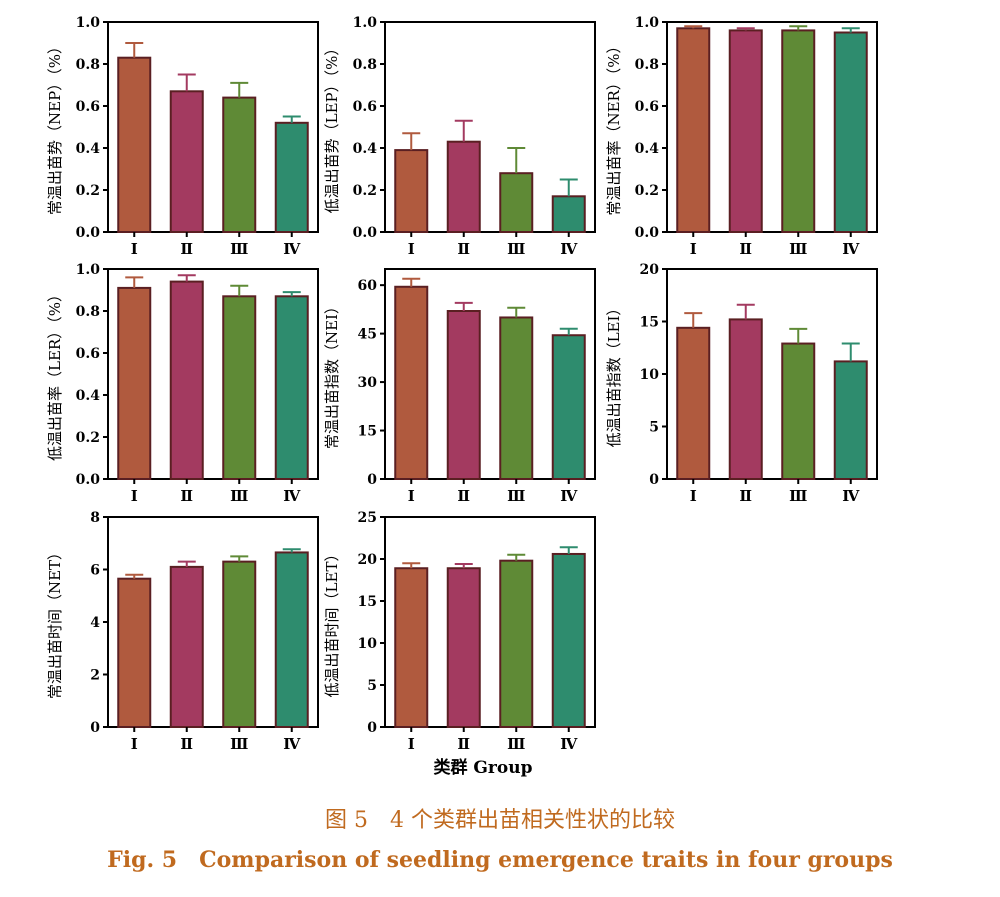  I want to click on x-tick-label-7-2: Ⅲ, so click(516, 744).